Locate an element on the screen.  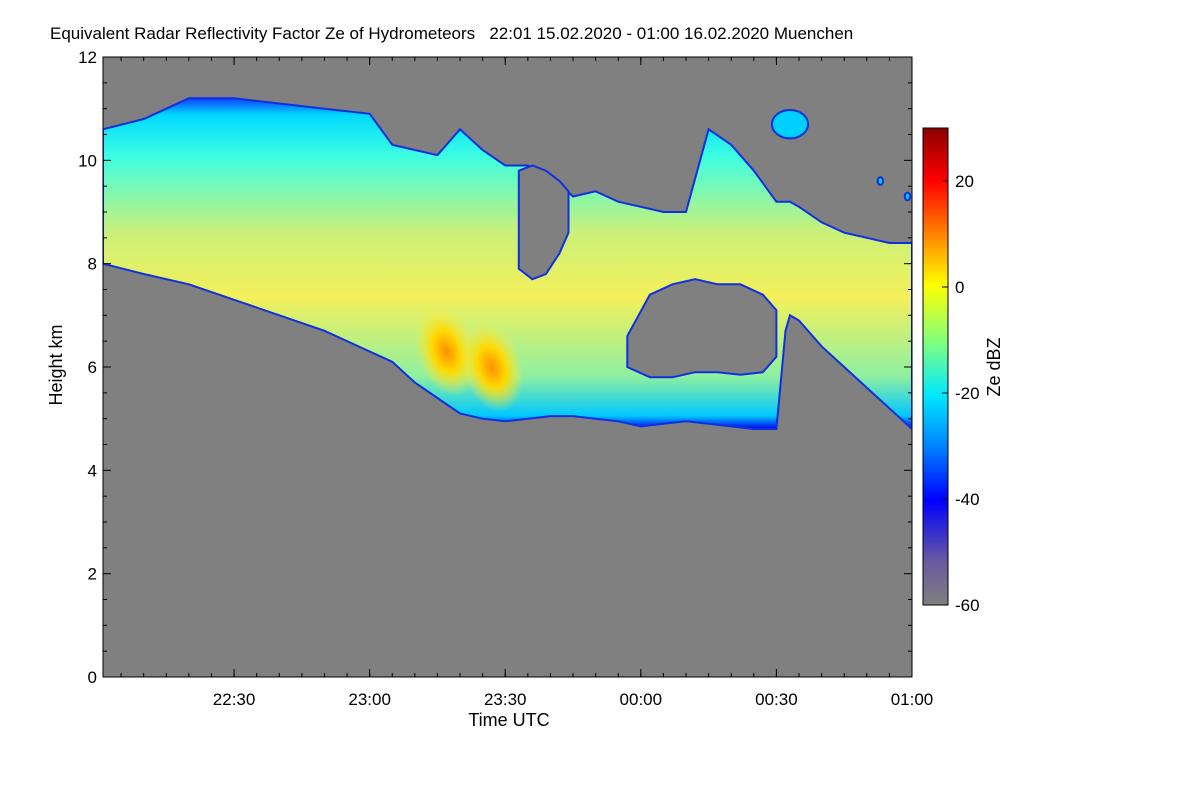
colorbar-tick-label: 0 is located at coordinates (959, 287).